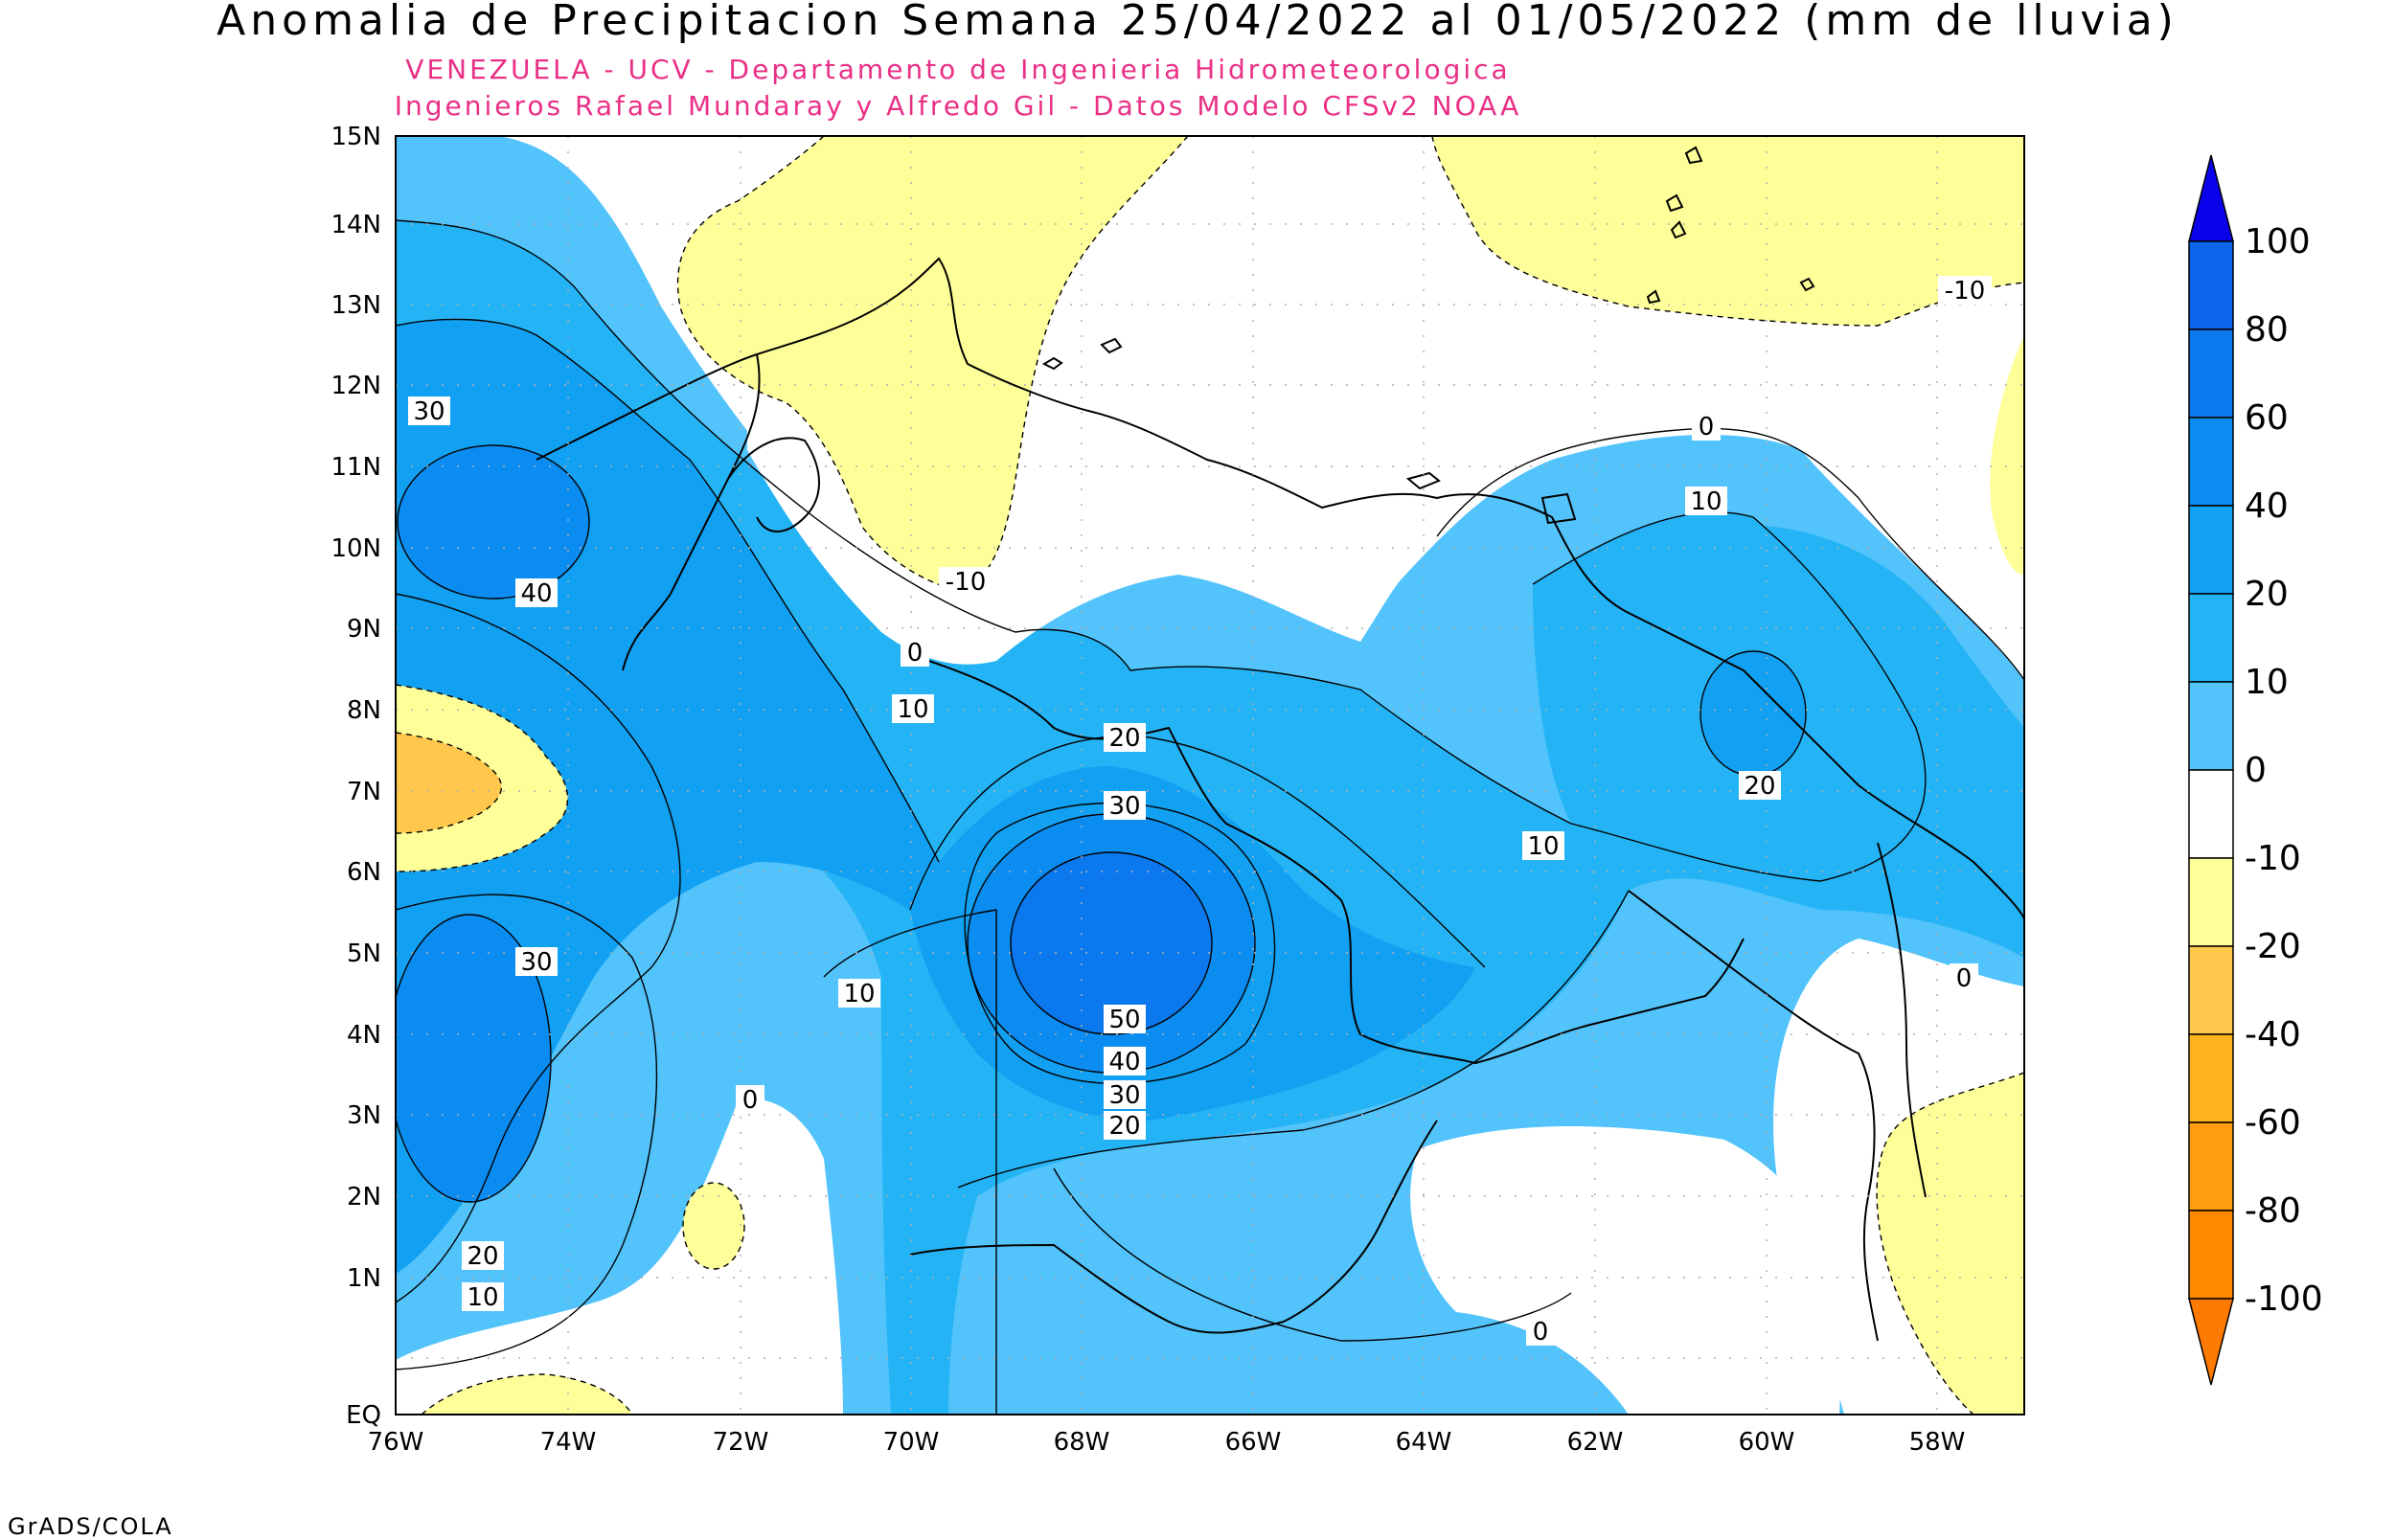  I want to click on svg-text: 40, so click(536, 593).